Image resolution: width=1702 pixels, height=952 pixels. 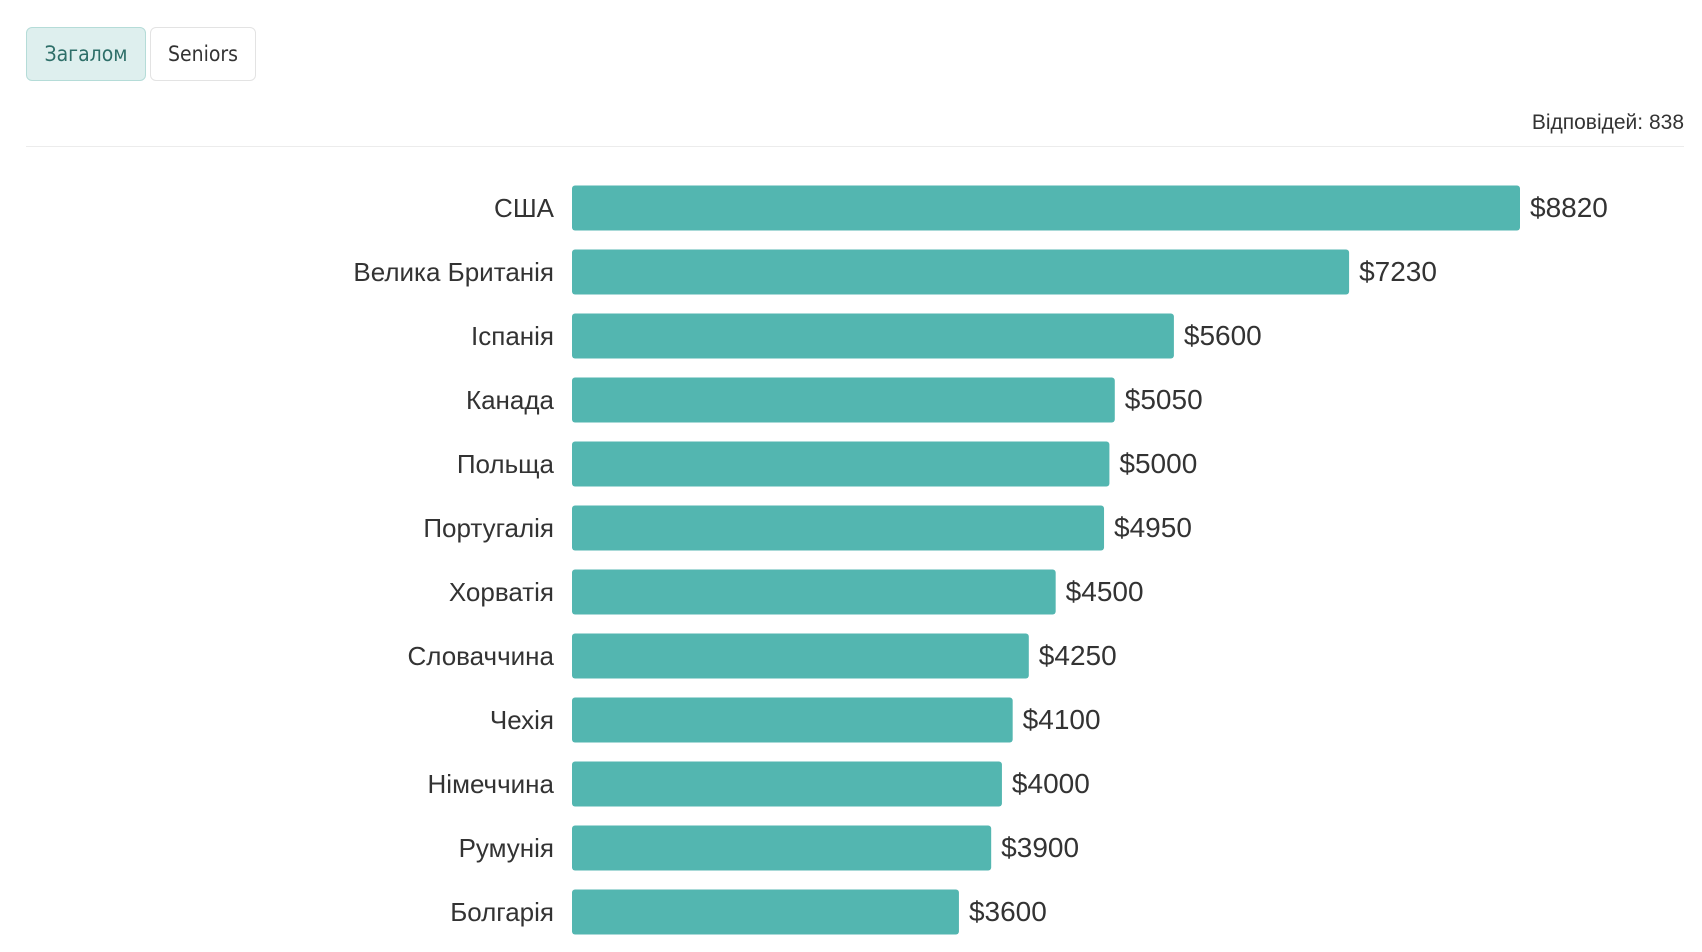 I want to click on responses-count: Відповідей: 838, so click(x=1607, y=122).